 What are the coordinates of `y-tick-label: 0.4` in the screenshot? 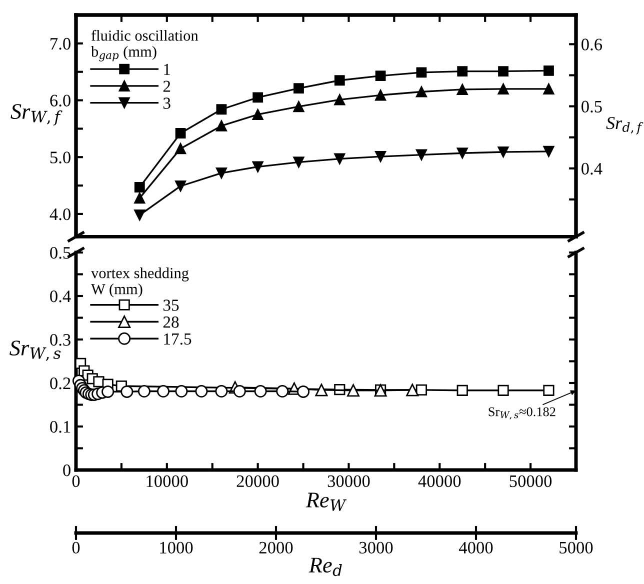 It's located at (60, 296).